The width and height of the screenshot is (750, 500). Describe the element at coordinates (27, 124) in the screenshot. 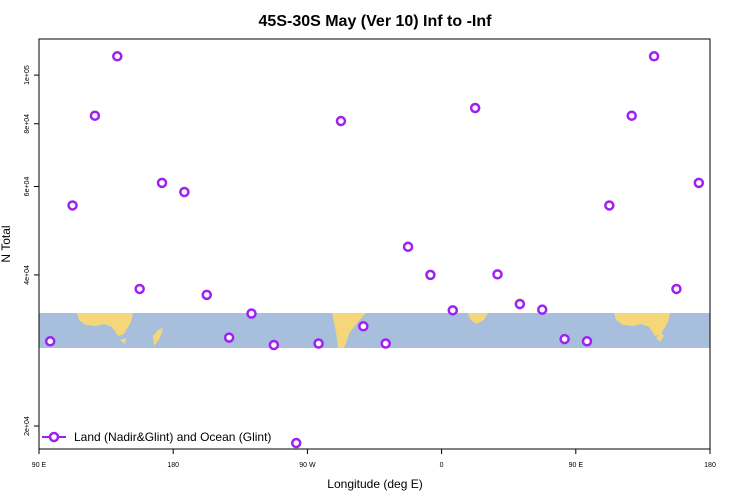

I see `y-tick-label: 8e+04` at that location.